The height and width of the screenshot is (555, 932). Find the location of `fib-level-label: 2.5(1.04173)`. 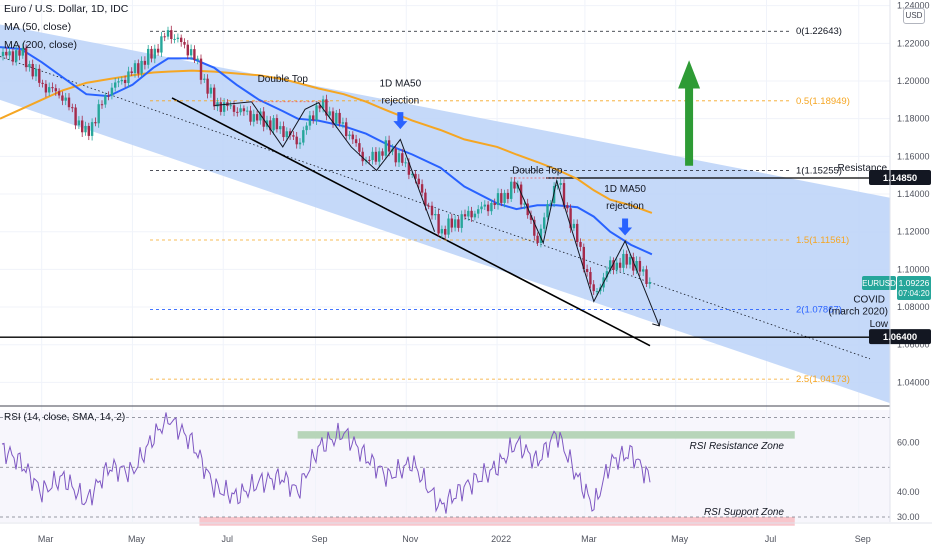

fib-level-label: 2.5(1.04173) is located at coordinates (823, 379).